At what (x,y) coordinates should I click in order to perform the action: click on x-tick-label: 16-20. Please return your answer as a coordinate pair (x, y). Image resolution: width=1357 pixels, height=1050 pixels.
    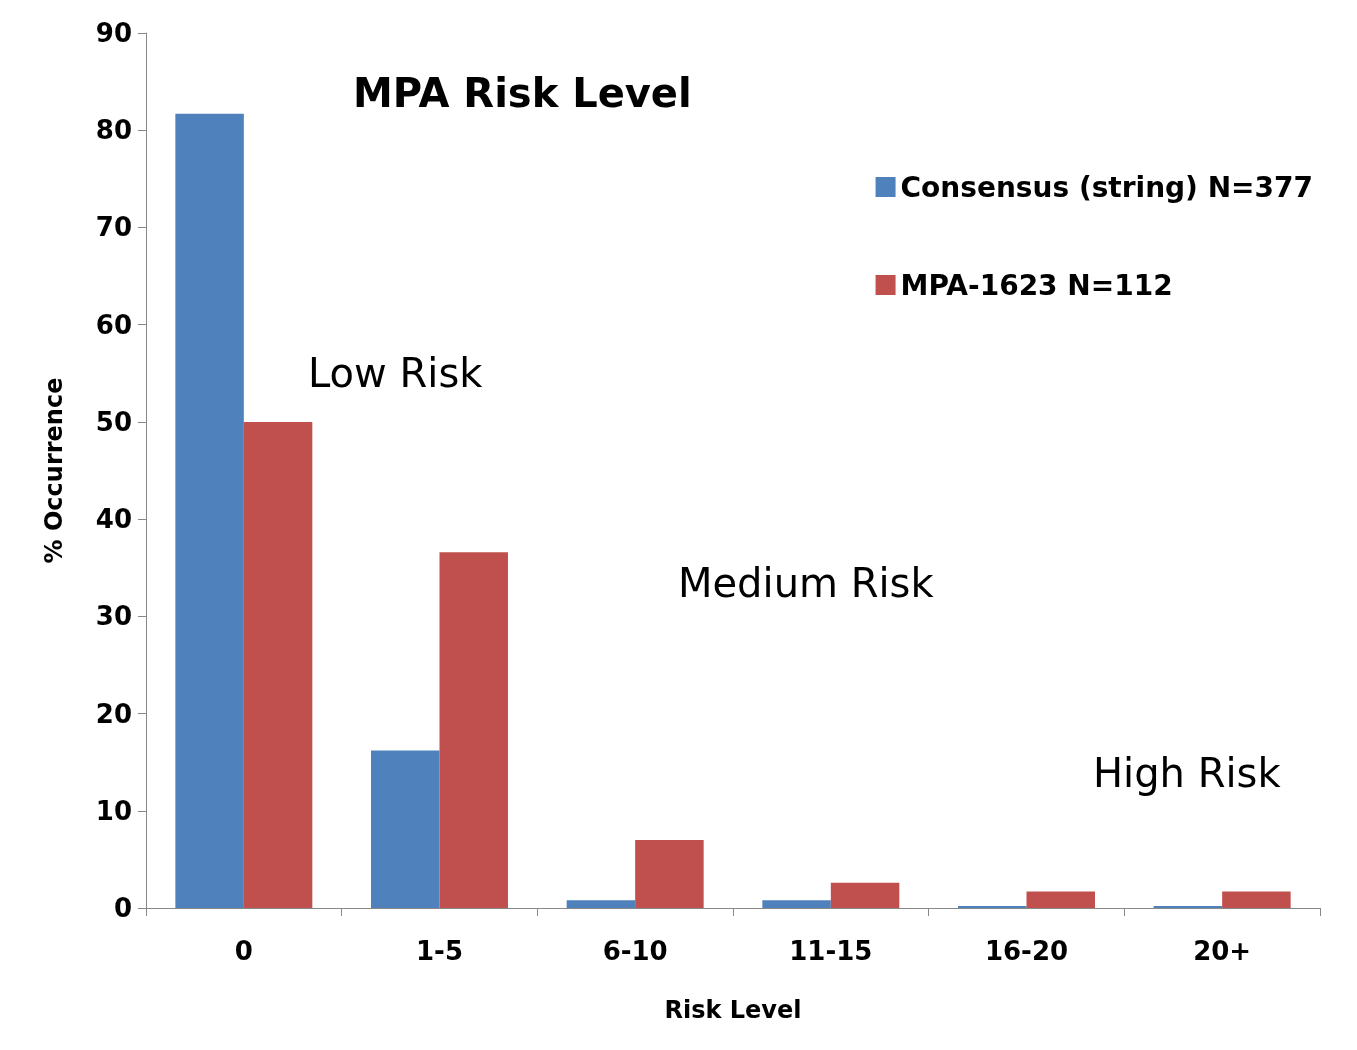
    Looking at the image, I should click on (1026, 951).